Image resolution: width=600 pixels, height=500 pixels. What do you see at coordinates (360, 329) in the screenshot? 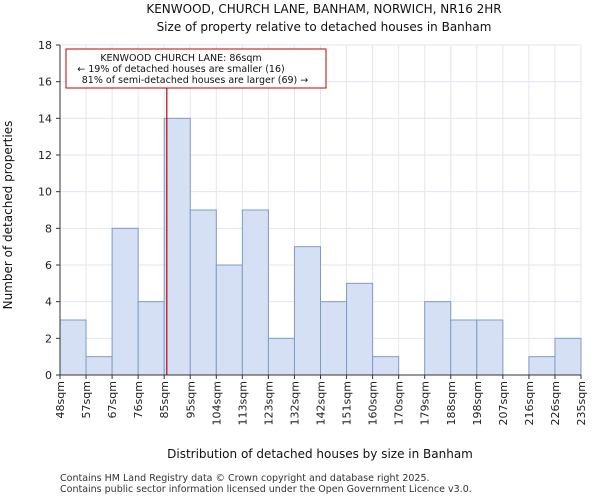
I see `bar-151sqm` at bounding box center [360, 329].